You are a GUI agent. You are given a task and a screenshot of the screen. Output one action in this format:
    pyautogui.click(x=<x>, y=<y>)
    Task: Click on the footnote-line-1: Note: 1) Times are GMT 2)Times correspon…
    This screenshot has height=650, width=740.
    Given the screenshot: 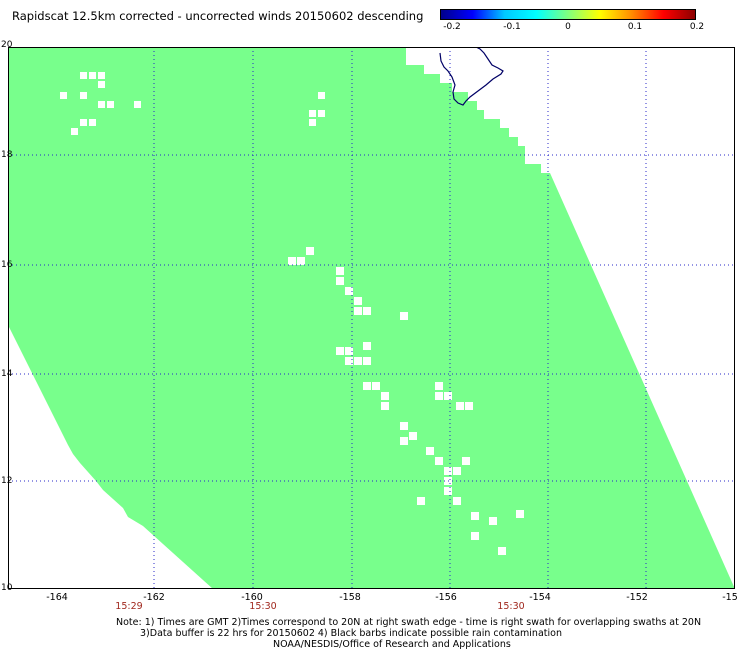 What is the action you would take?
    pyautogui.click(x=409, y=622)
    